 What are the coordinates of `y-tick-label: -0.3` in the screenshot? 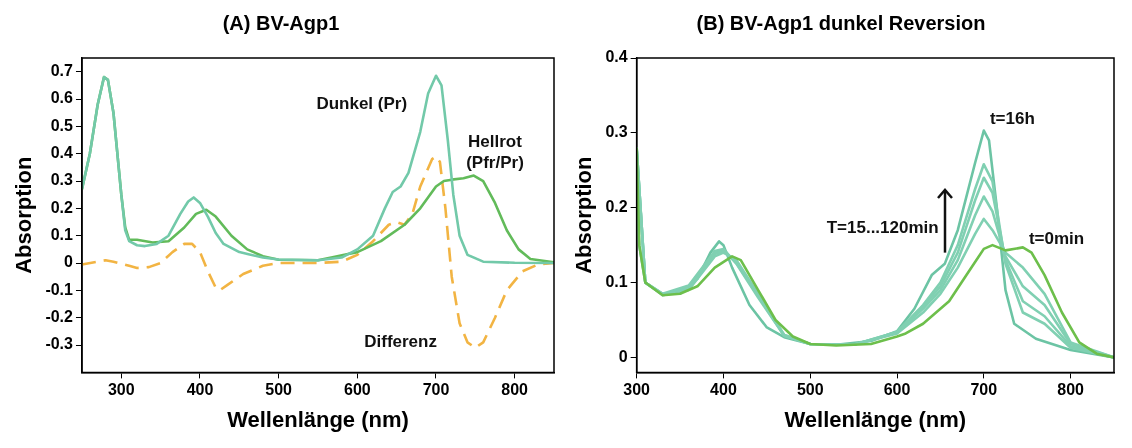 It's located at (59, 344).